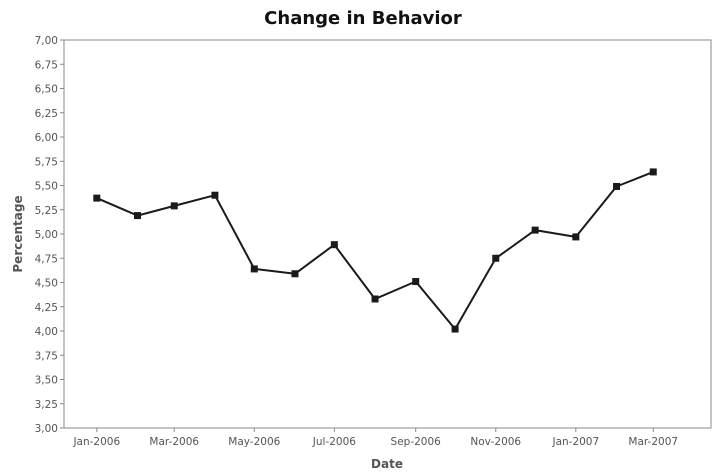 This screenshot has width=712, height=475. Describe the element at coordinates (174, 442) in the screenshot. I see `x-tick-label: Mar-2006` at that location.